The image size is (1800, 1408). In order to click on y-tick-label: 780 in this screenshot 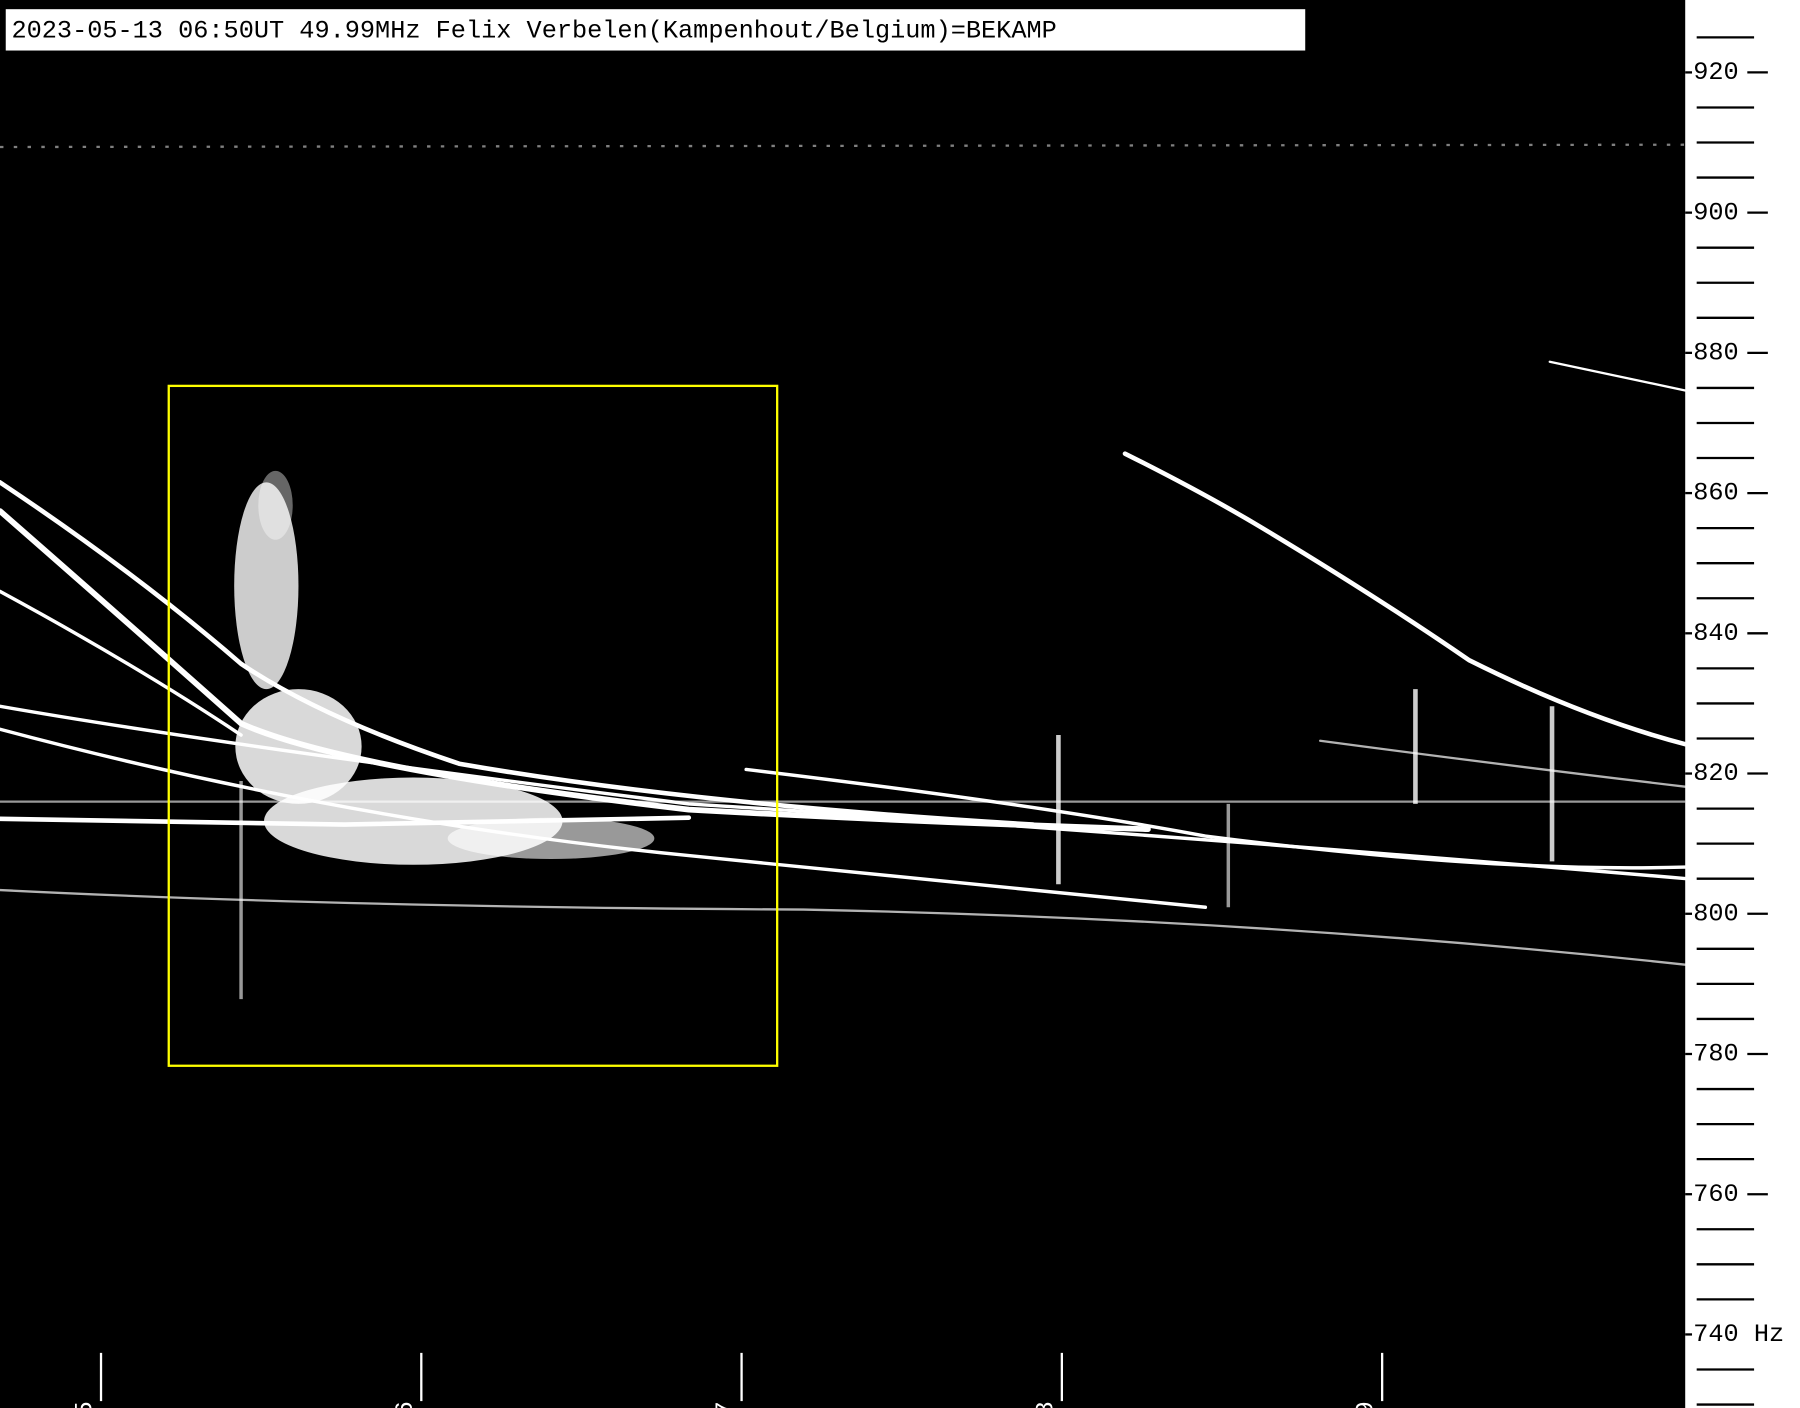, I will do `click(1715, 1054)`.